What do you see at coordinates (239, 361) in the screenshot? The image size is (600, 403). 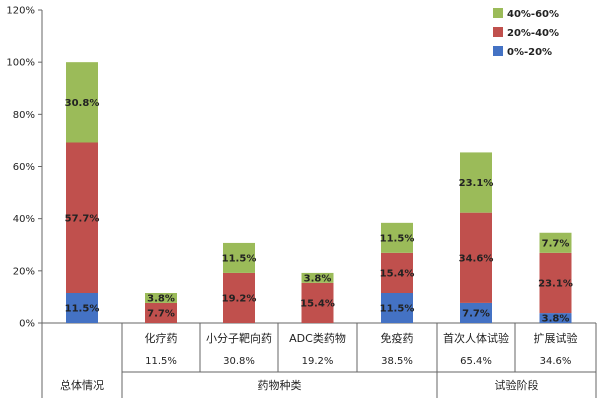 I see `category-total-label: 30.8%` at bounding box center [239, 361].